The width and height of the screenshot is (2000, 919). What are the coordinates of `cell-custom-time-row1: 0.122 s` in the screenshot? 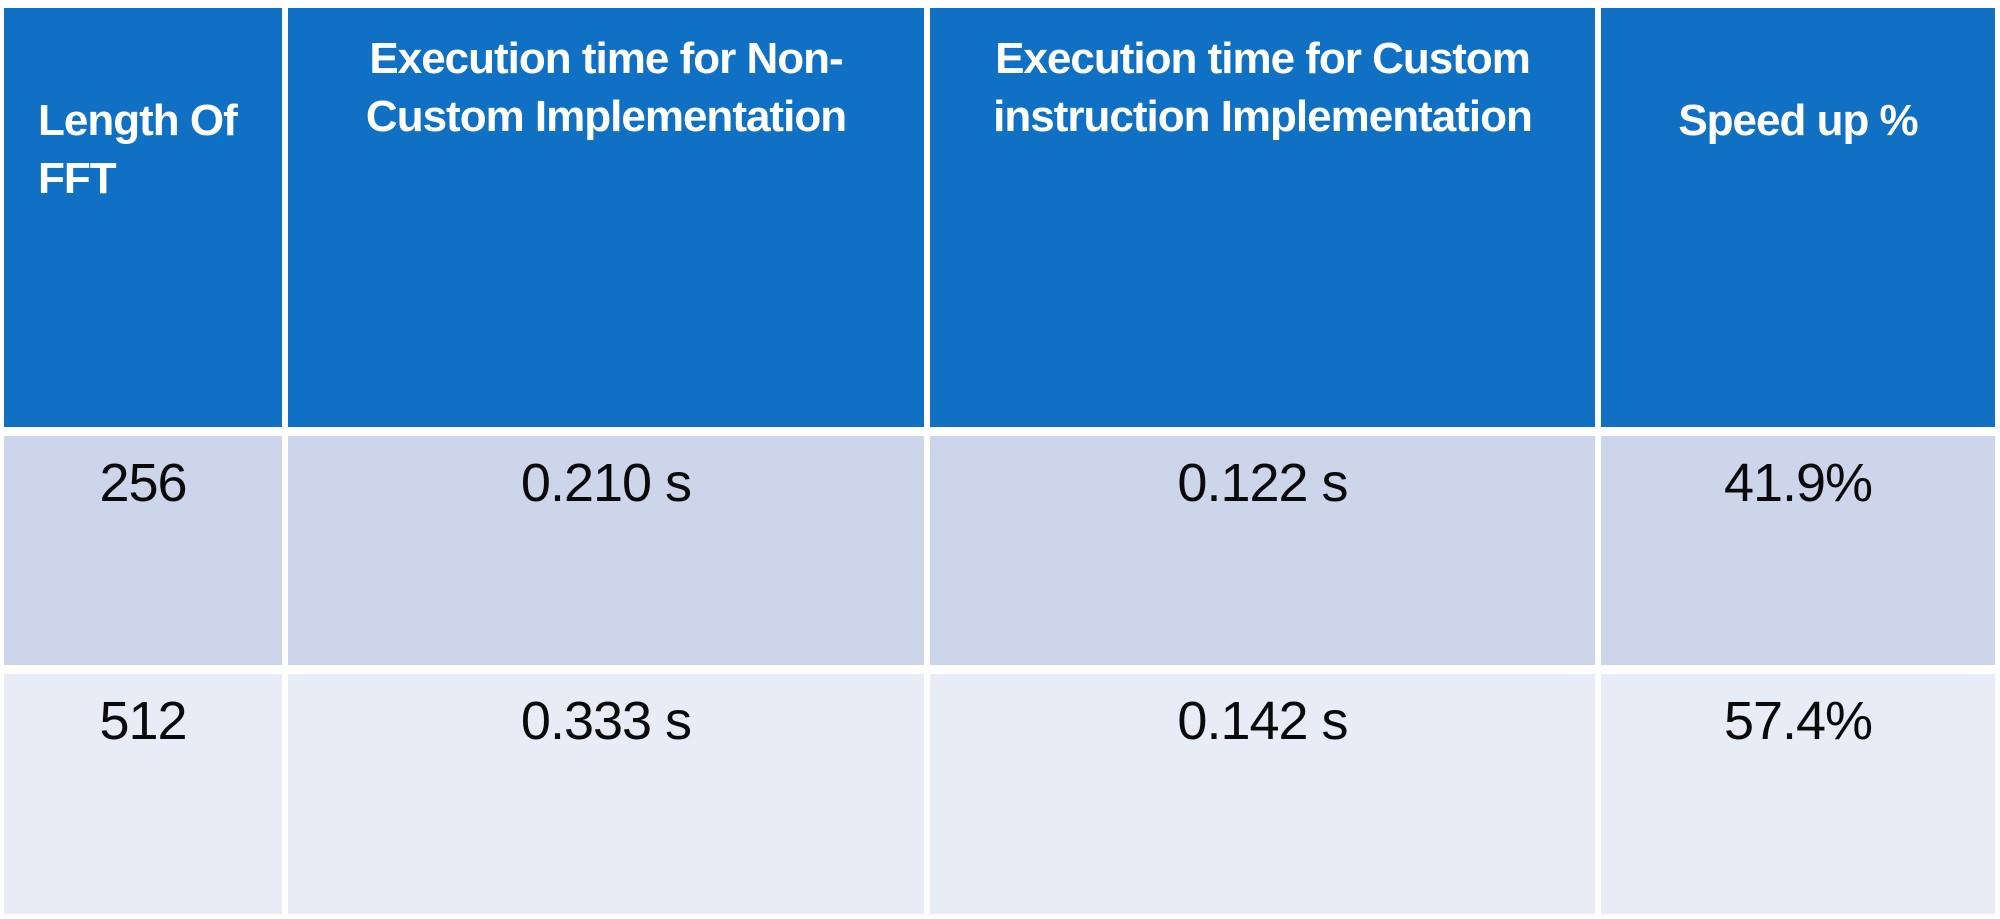 It's located at (1262, 550).